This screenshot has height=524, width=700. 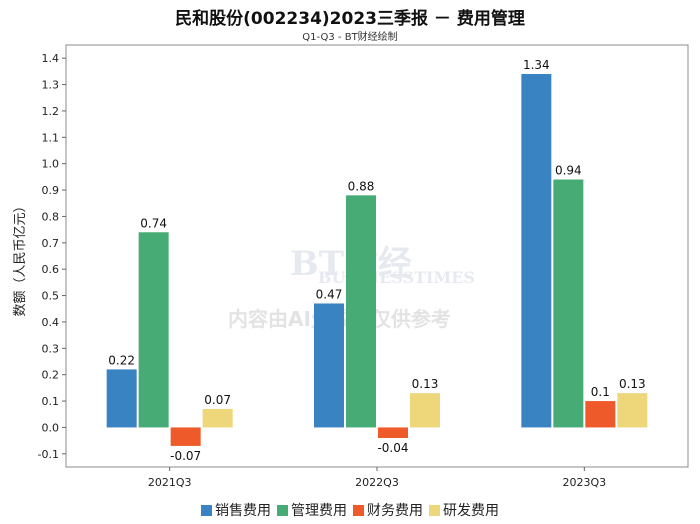 I want to click on y-tick-label: 1.0, so click(x=51, y=164).